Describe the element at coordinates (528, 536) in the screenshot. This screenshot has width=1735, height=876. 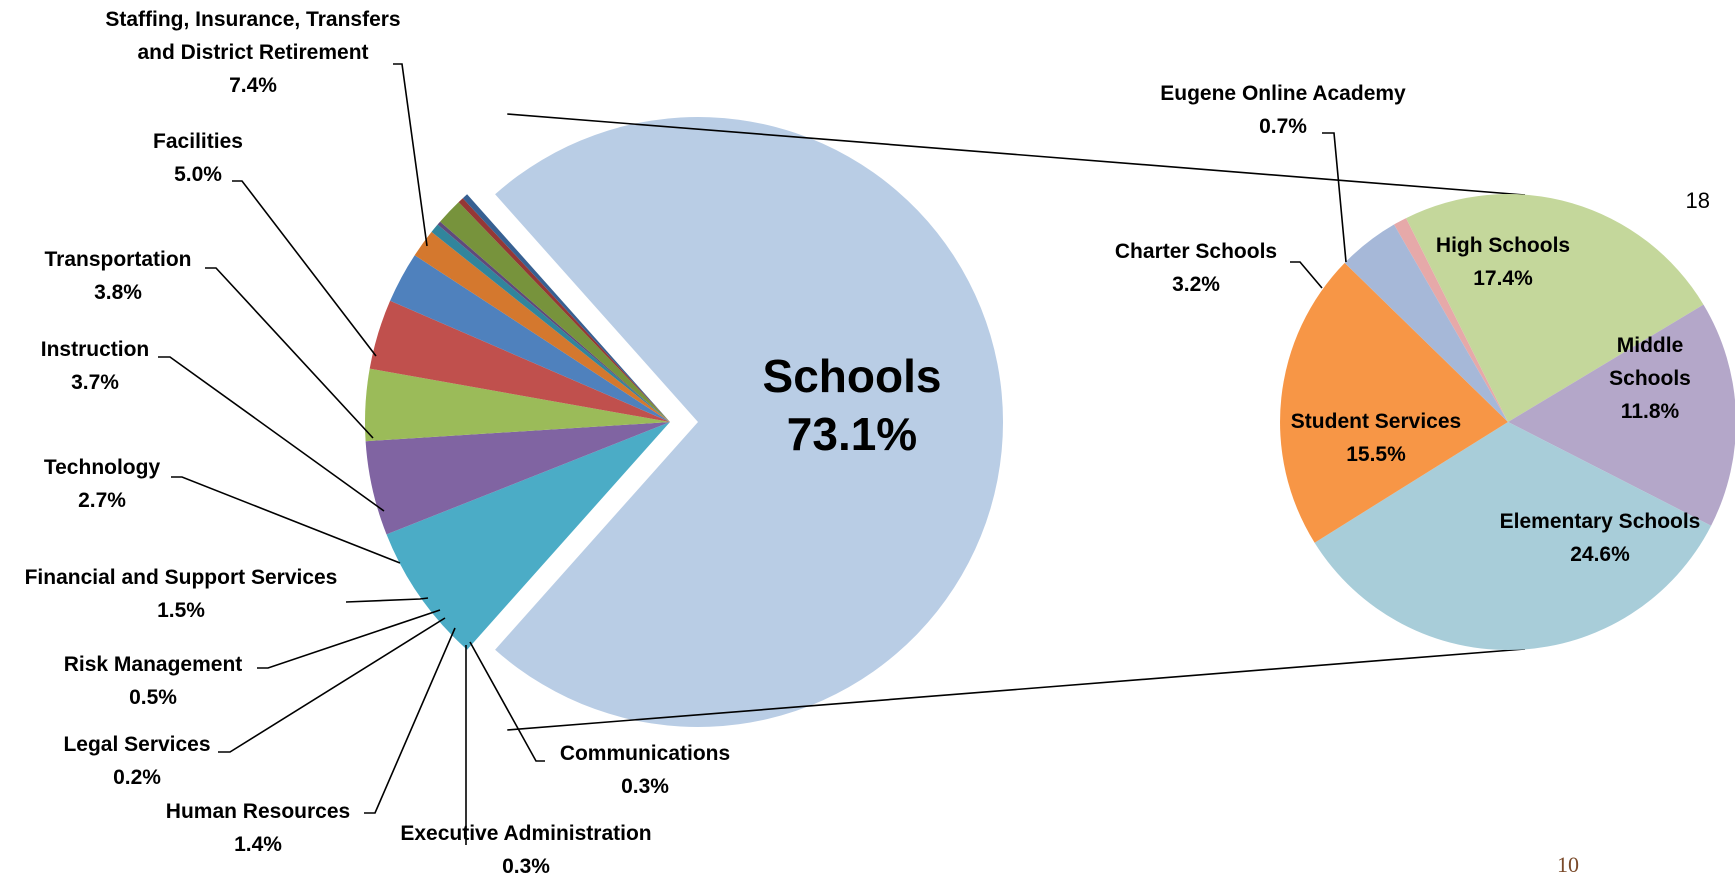
I see `slice-staffing-insurance-transfers-and-district-retirement` at that location.